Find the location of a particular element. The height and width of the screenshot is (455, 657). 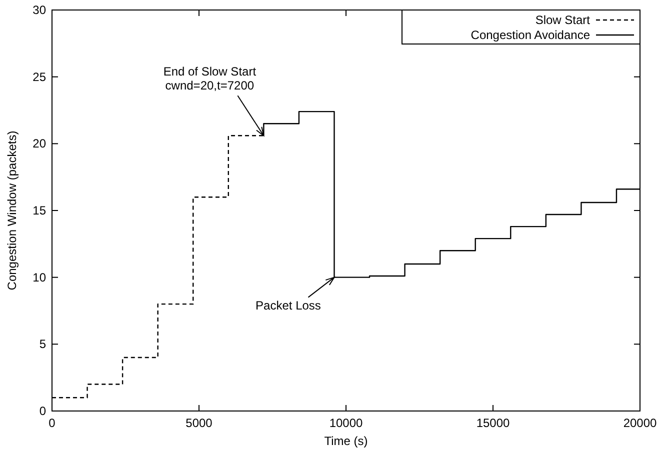

y-tick-label: 15 is located at coordinates (39, 211).